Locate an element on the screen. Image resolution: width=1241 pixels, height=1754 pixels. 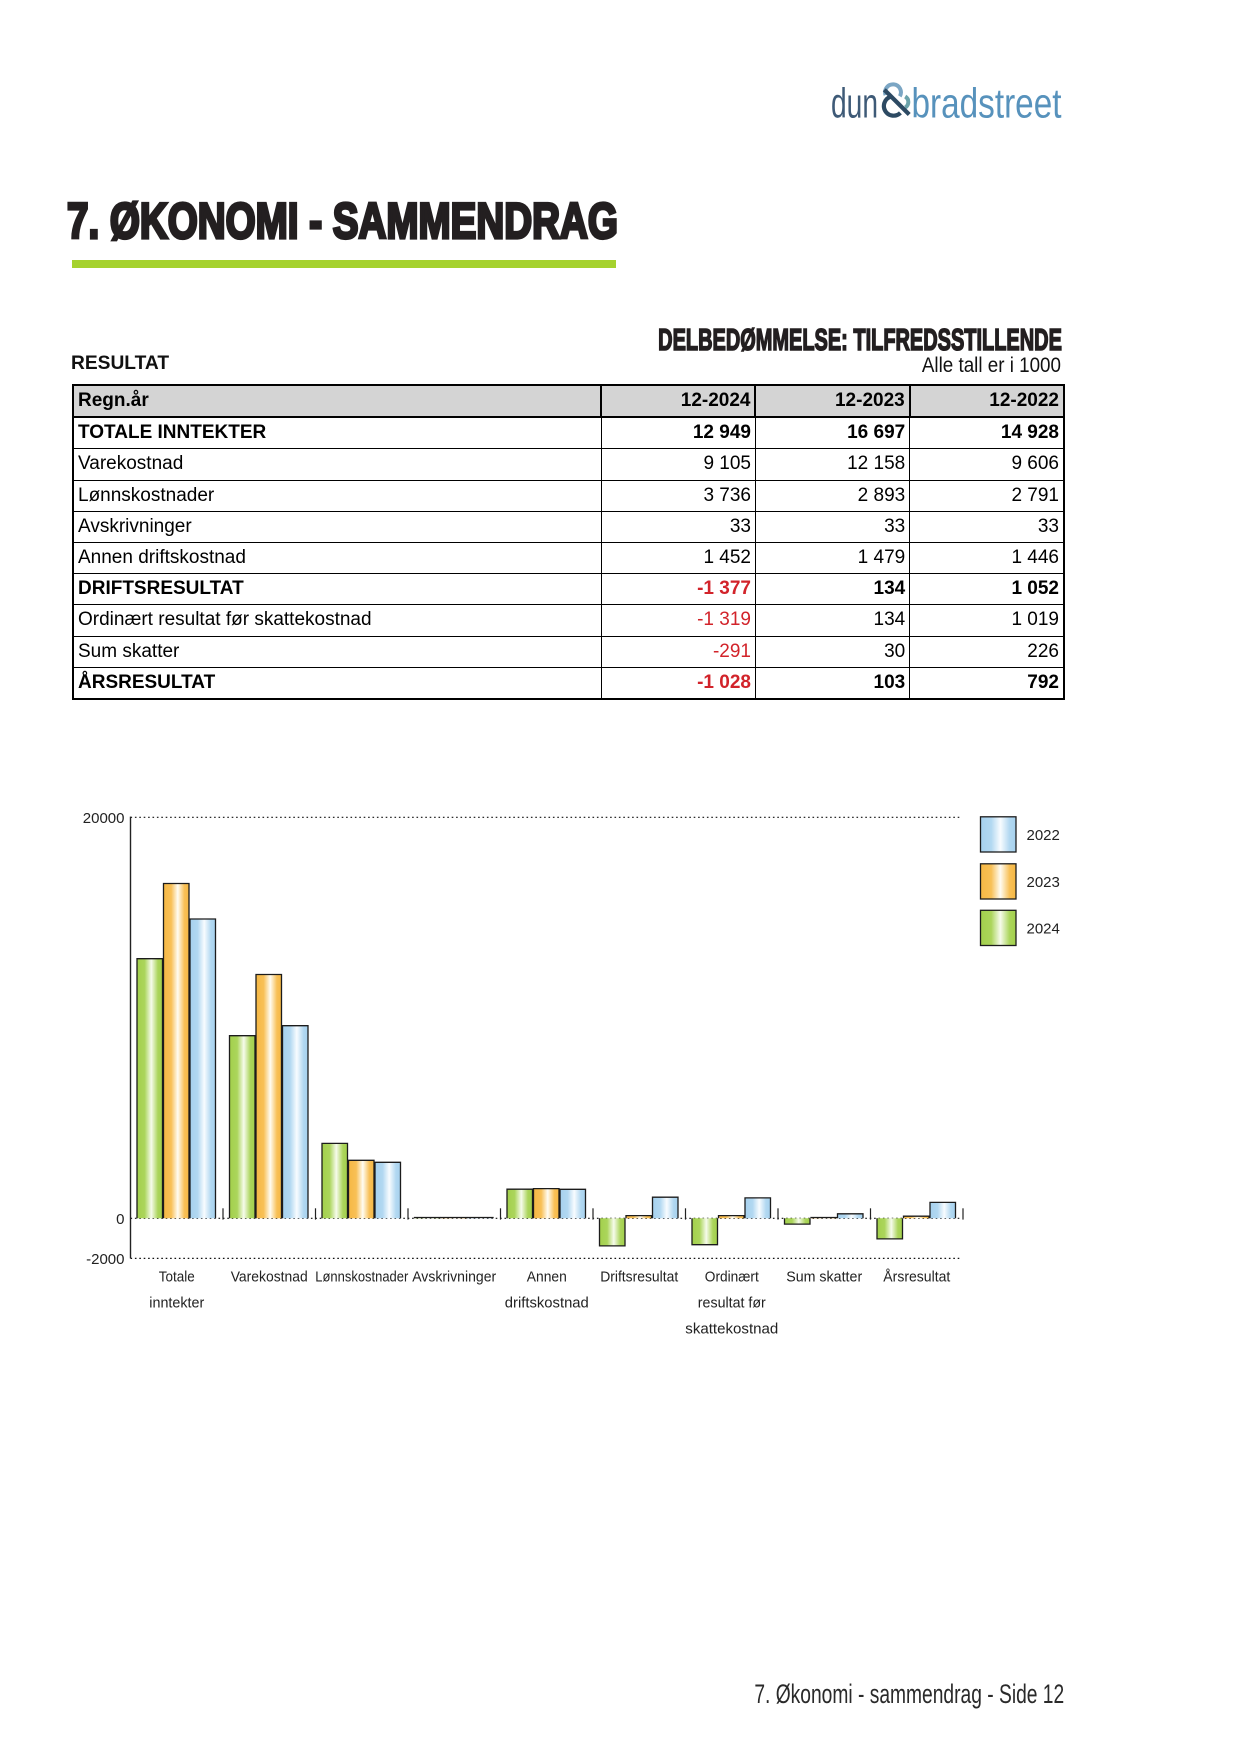
svg-text: 20000 is located at coordinates (104, 818).